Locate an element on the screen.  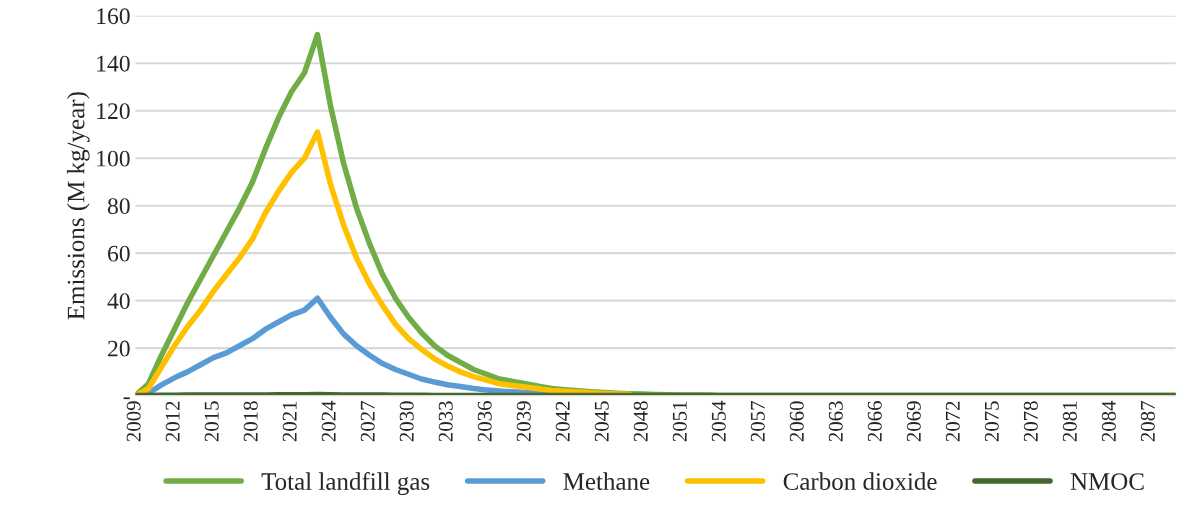
legend-label: Carbon dioxide is located at coordinates (860, 481).